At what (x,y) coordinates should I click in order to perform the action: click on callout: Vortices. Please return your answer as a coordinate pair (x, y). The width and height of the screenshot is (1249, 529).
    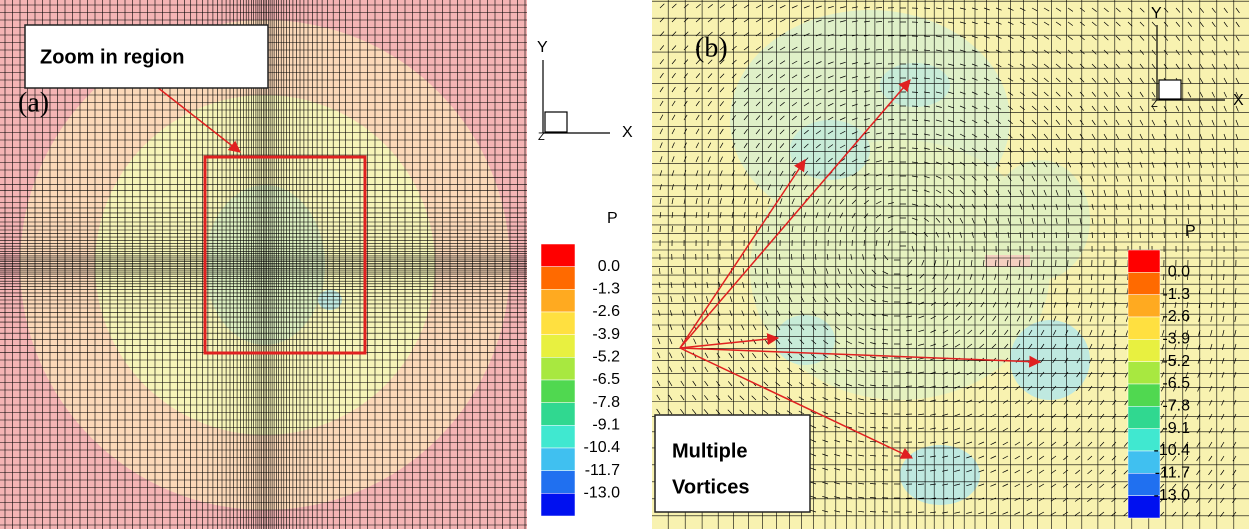
    Looking at the image, I should click on (710, 487).